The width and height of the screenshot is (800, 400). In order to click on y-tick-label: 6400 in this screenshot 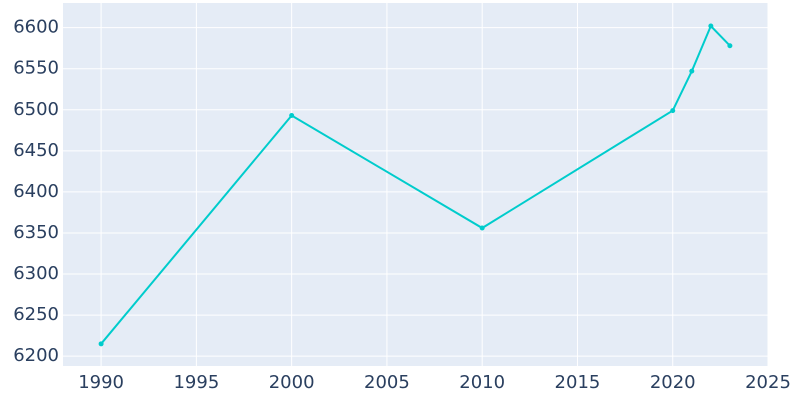, I will do `click(36, 191)`.